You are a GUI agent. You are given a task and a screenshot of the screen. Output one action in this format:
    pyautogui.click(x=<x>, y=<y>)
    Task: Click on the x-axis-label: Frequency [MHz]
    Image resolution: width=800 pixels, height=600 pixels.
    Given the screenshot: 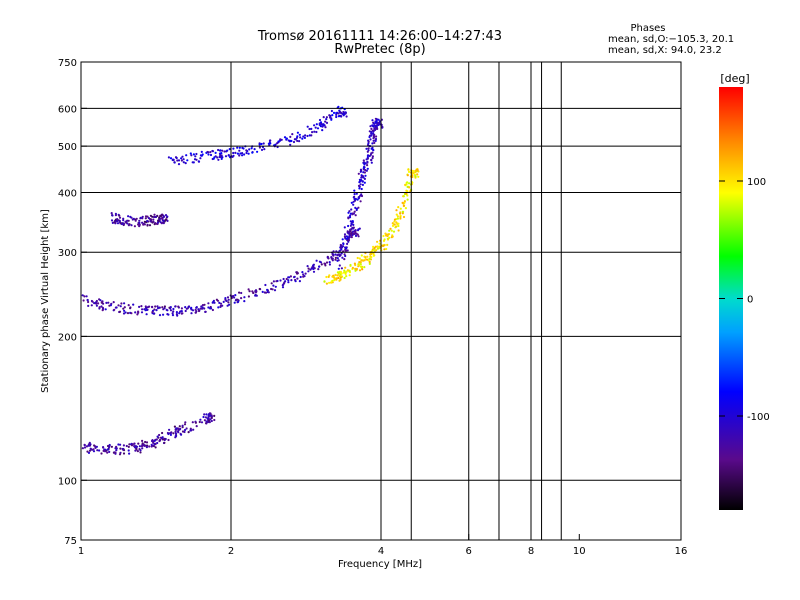 What is the action you would take?
    pyautogui.click(x=380, y=564)
    